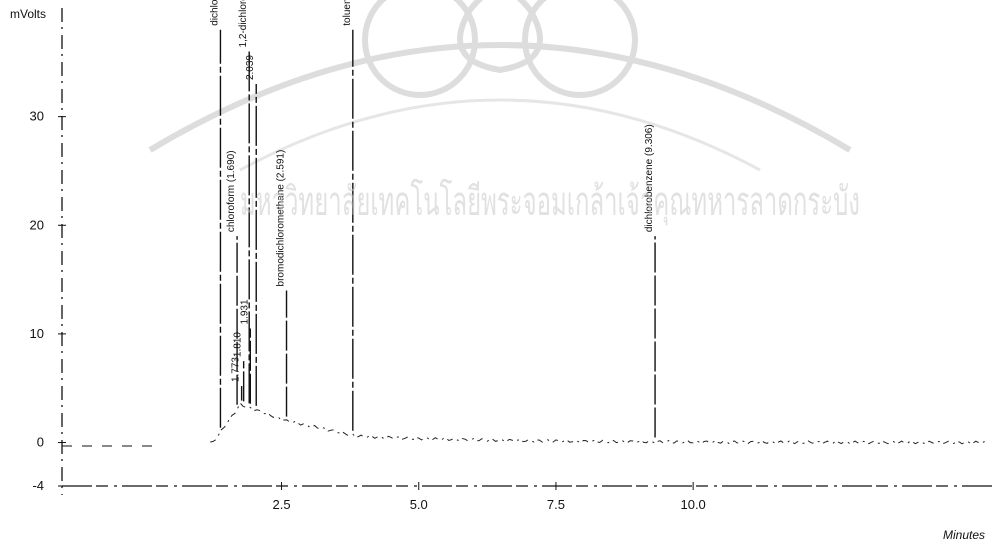 Image resolution: width=999 pixels, height=546 pixels. I want to click on y-tick-label: 10, so click(37, 333).